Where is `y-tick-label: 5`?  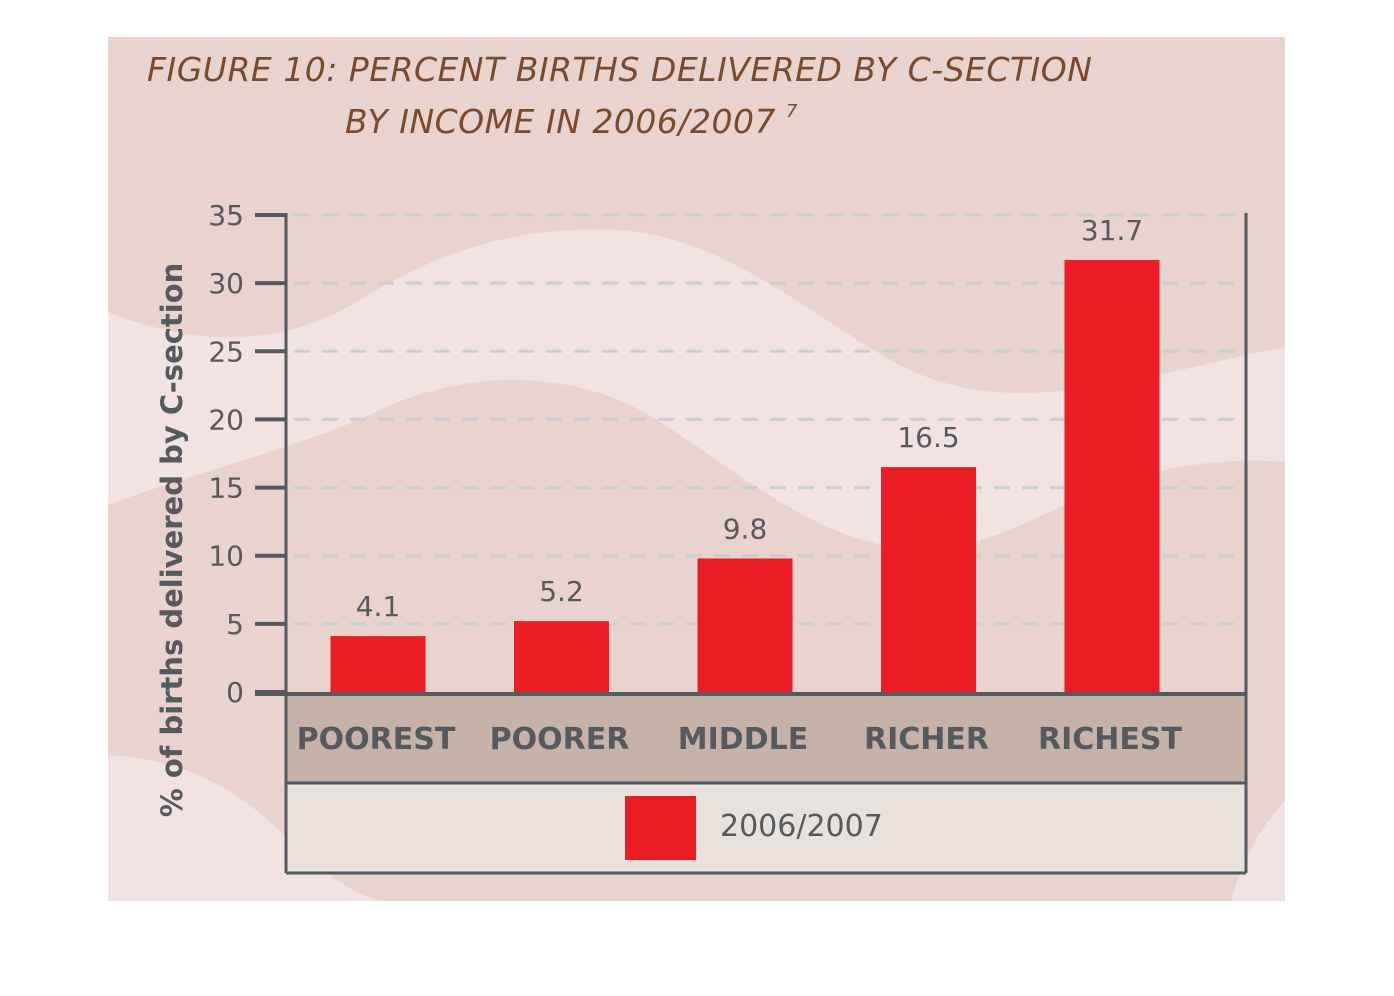
y-tick-label: 5 is located at coordinates (235, 624).